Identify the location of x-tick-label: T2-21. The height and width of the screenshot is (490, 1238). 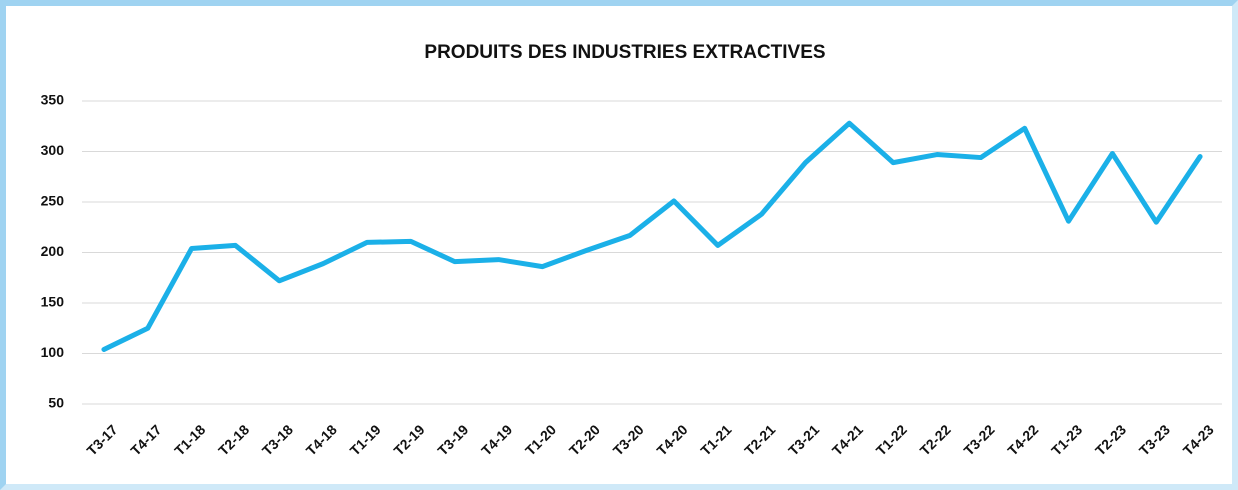
(759, 439).